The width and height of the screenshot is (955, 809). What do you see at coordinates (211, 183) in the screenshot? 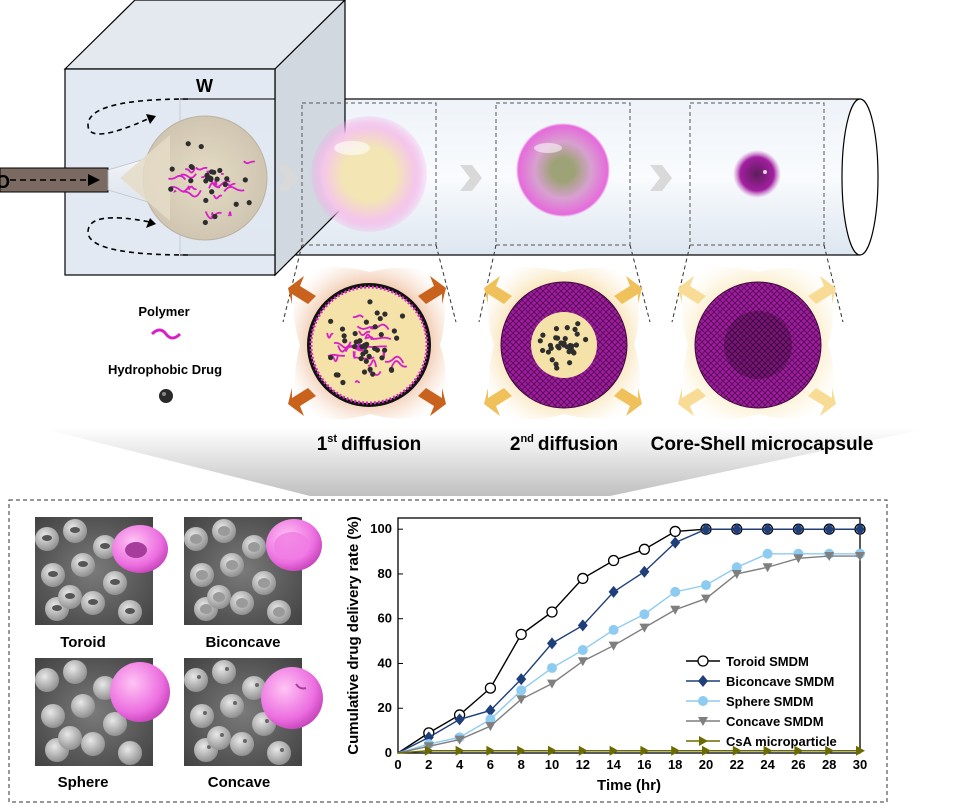
I see `droplet-polymer-drug` at bounding box center [211, 183].